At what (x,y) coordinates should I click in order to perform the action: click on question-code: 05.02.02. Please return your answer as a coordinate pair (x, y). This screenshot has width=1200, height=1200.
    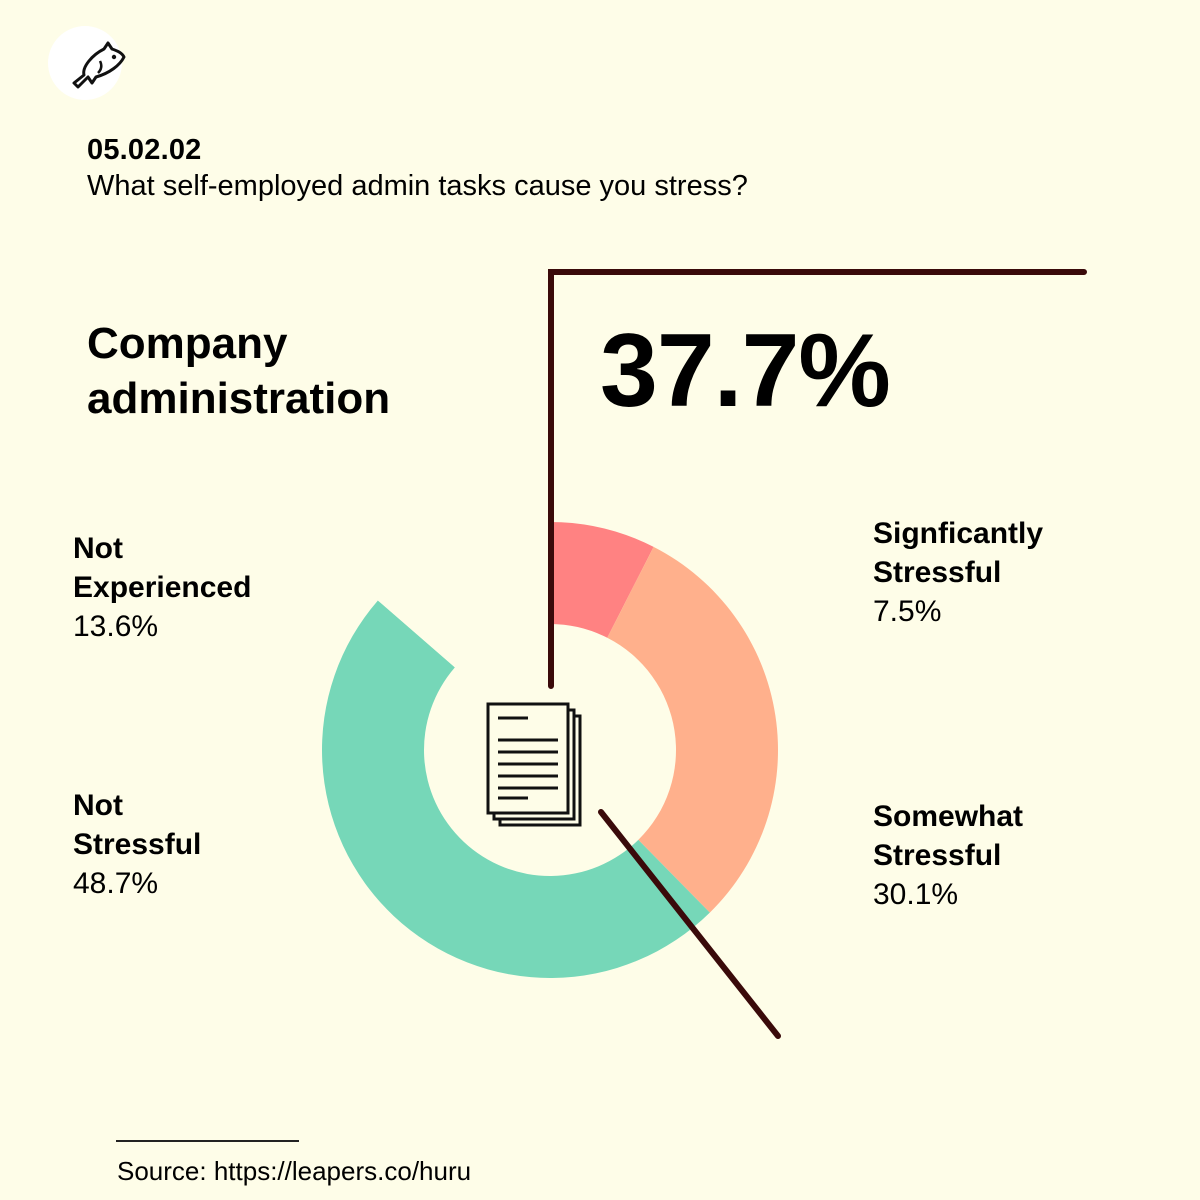
    Looking at the image, I should click on (144, 150).